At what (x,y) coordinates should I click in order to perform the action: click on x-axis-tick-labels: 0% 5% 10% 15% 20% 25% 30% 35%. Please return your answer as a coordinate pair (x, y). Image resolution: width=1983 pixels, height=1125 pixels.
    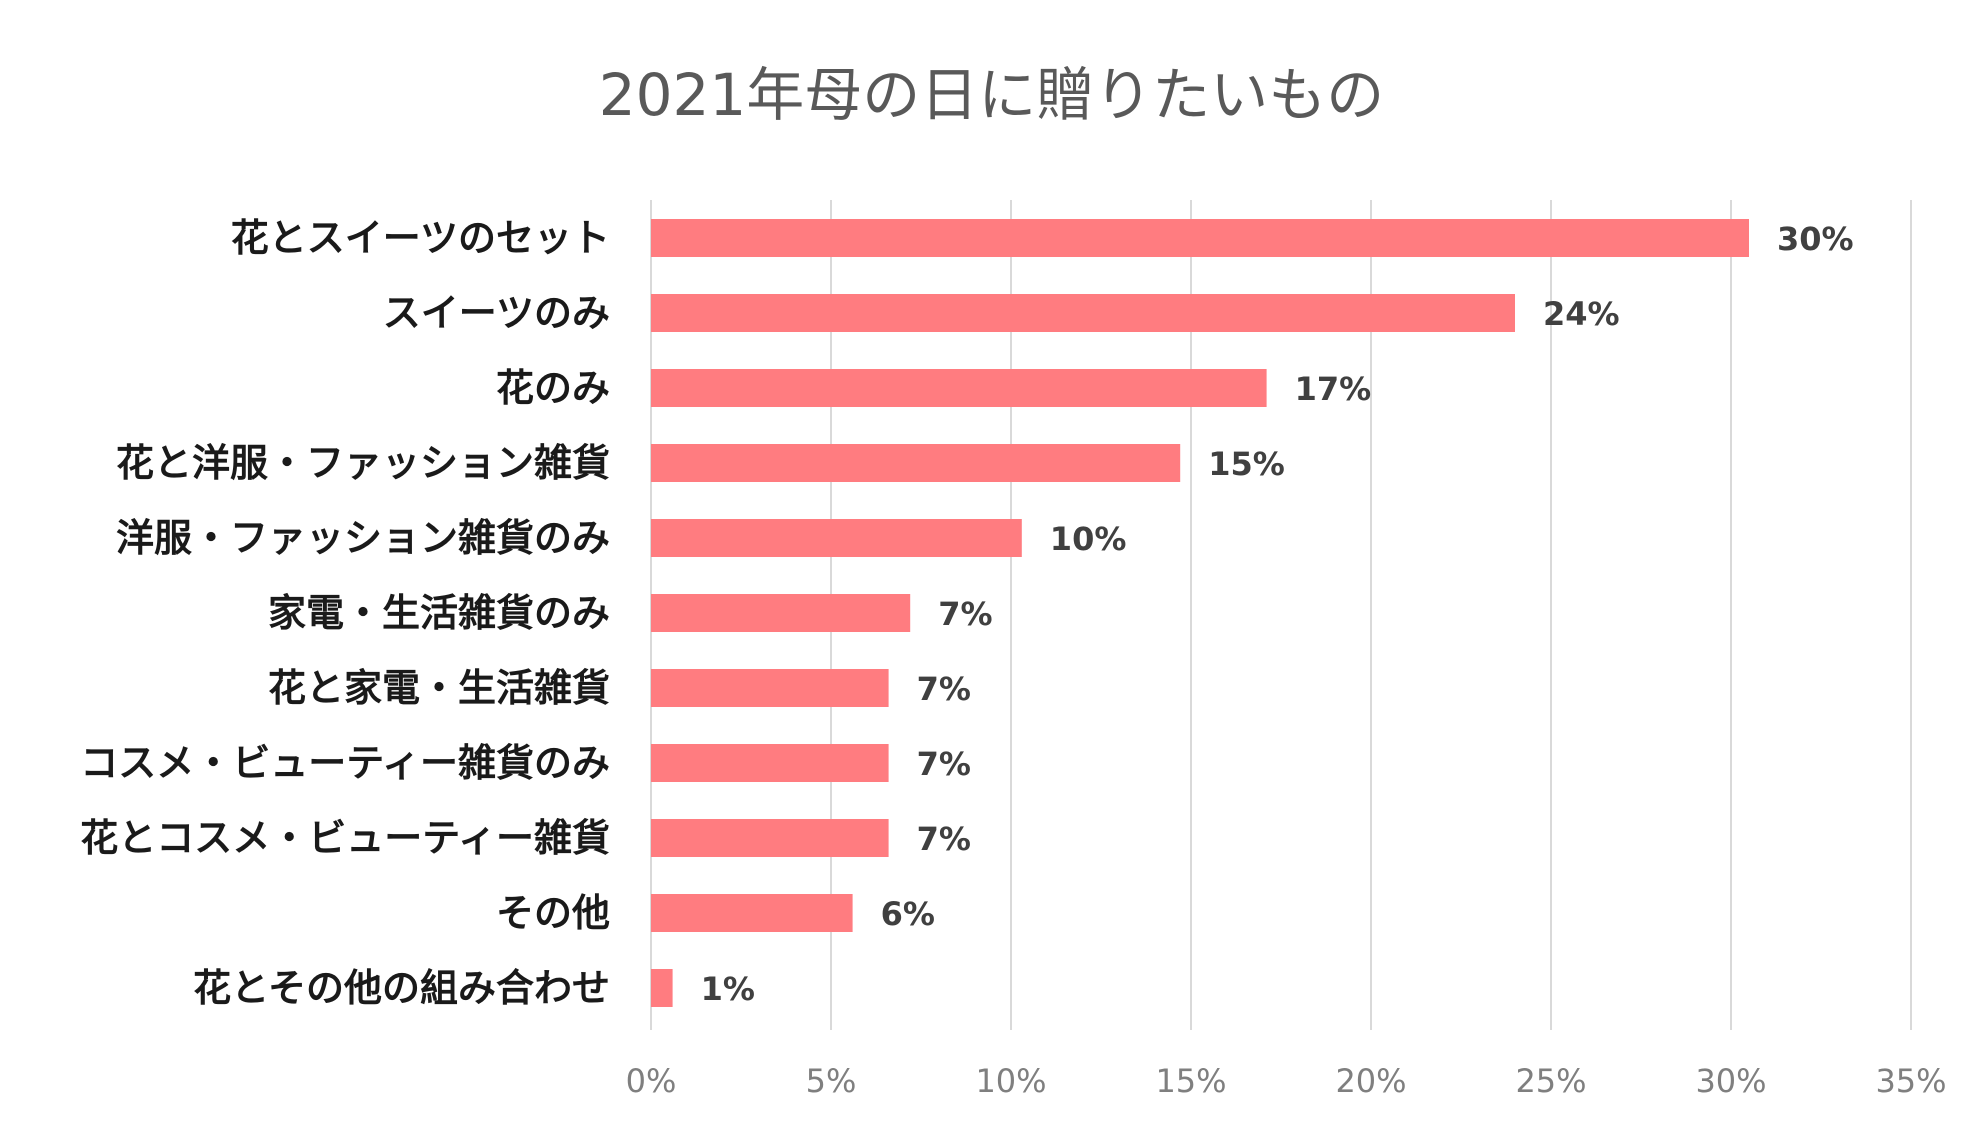
    Looking at the image, I should click on (1286, 1081).